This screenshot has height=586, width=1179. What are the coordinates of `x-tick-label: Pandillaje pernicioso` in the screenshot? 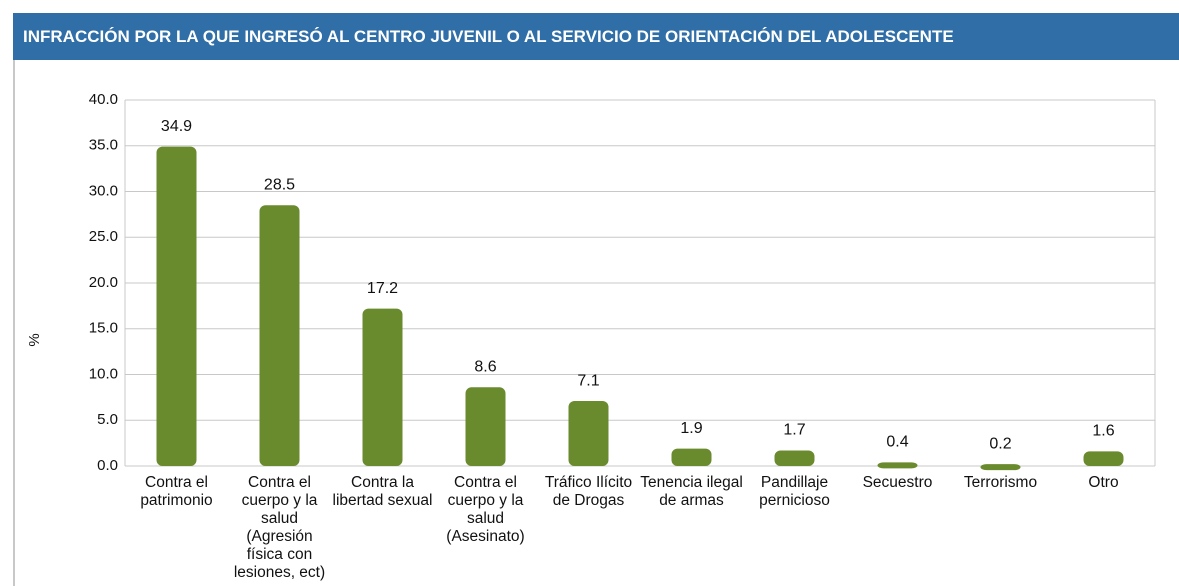 It's located at (794, 491).